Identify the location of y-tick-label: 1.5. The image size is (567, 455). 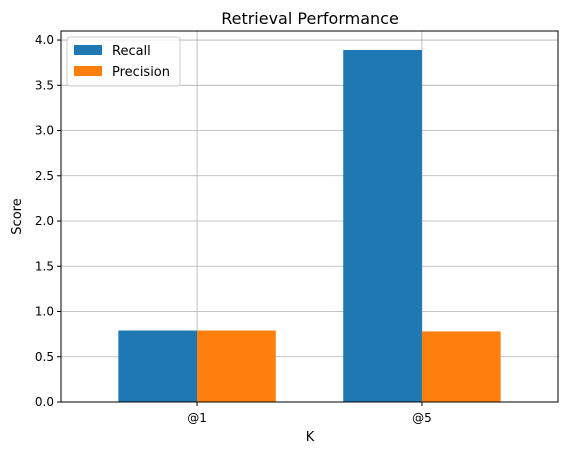
(44, 266).